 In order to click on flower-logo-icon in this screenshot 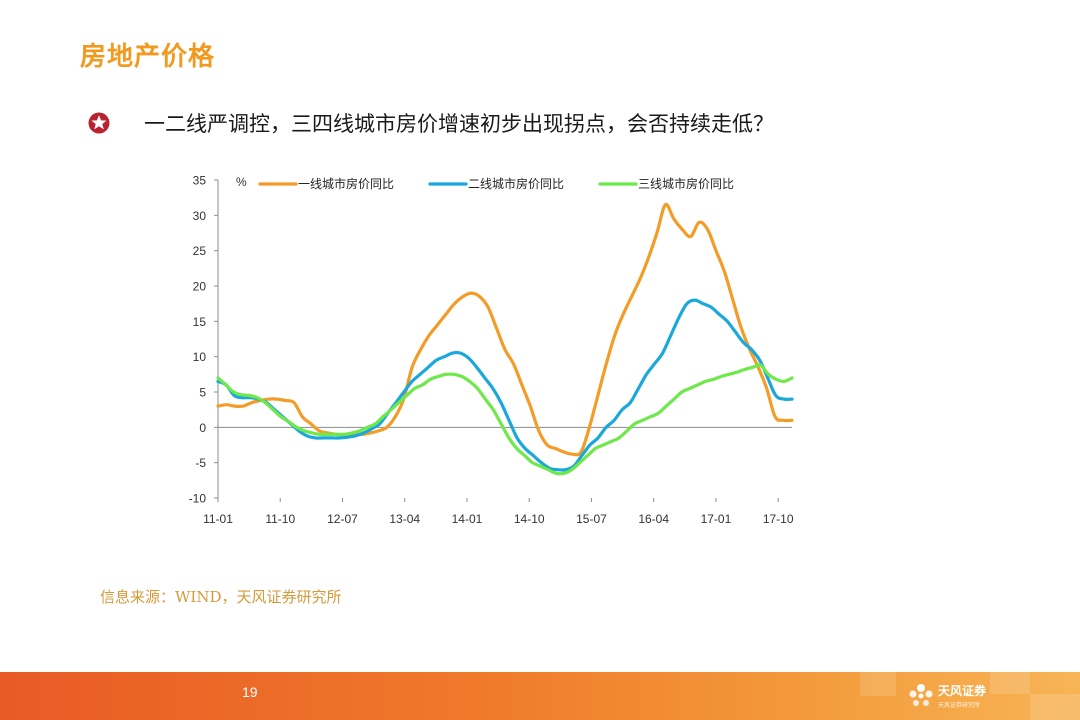, I will do `click(921, 695)`.